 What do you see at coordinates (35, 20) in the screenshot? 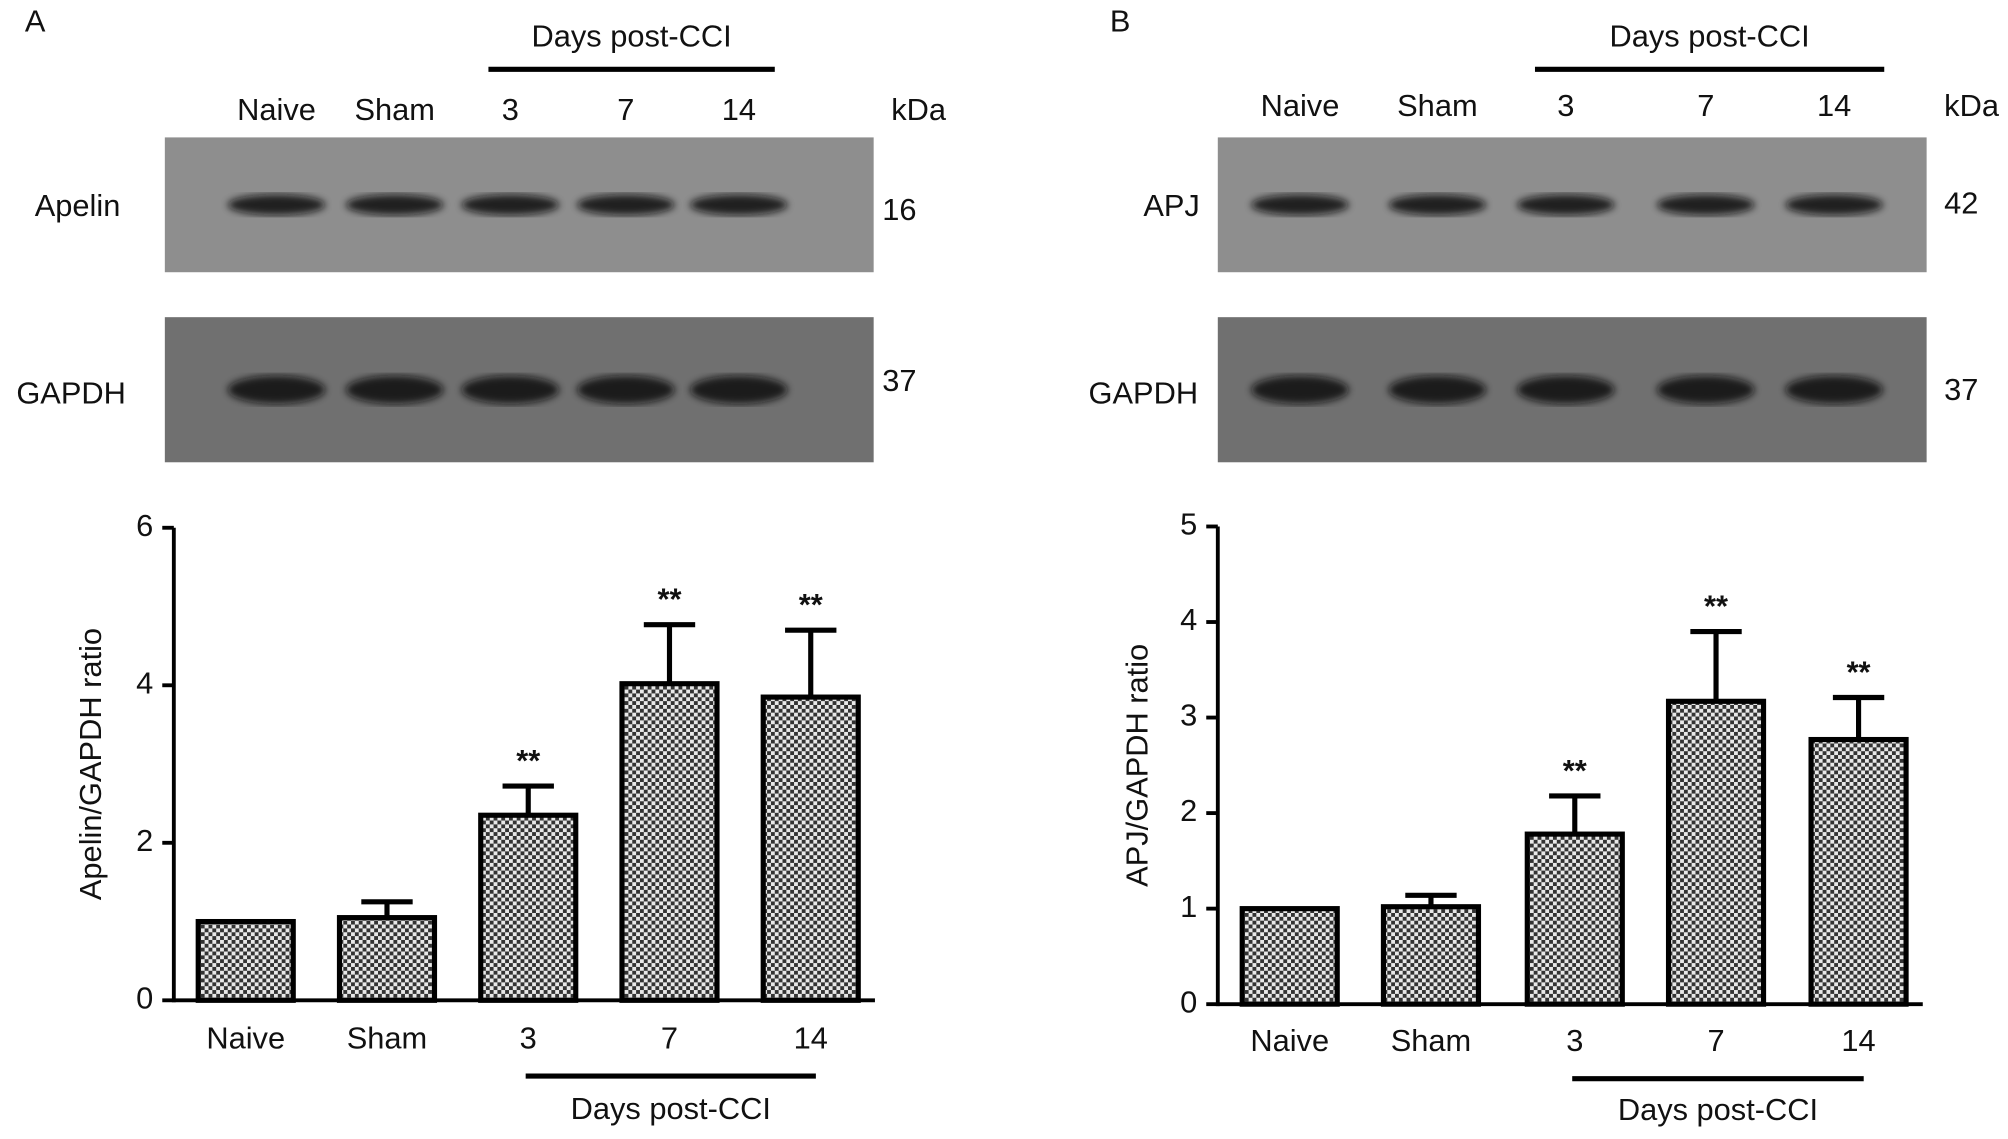
I see `panel-label: A` at bounding box center [35, 20].